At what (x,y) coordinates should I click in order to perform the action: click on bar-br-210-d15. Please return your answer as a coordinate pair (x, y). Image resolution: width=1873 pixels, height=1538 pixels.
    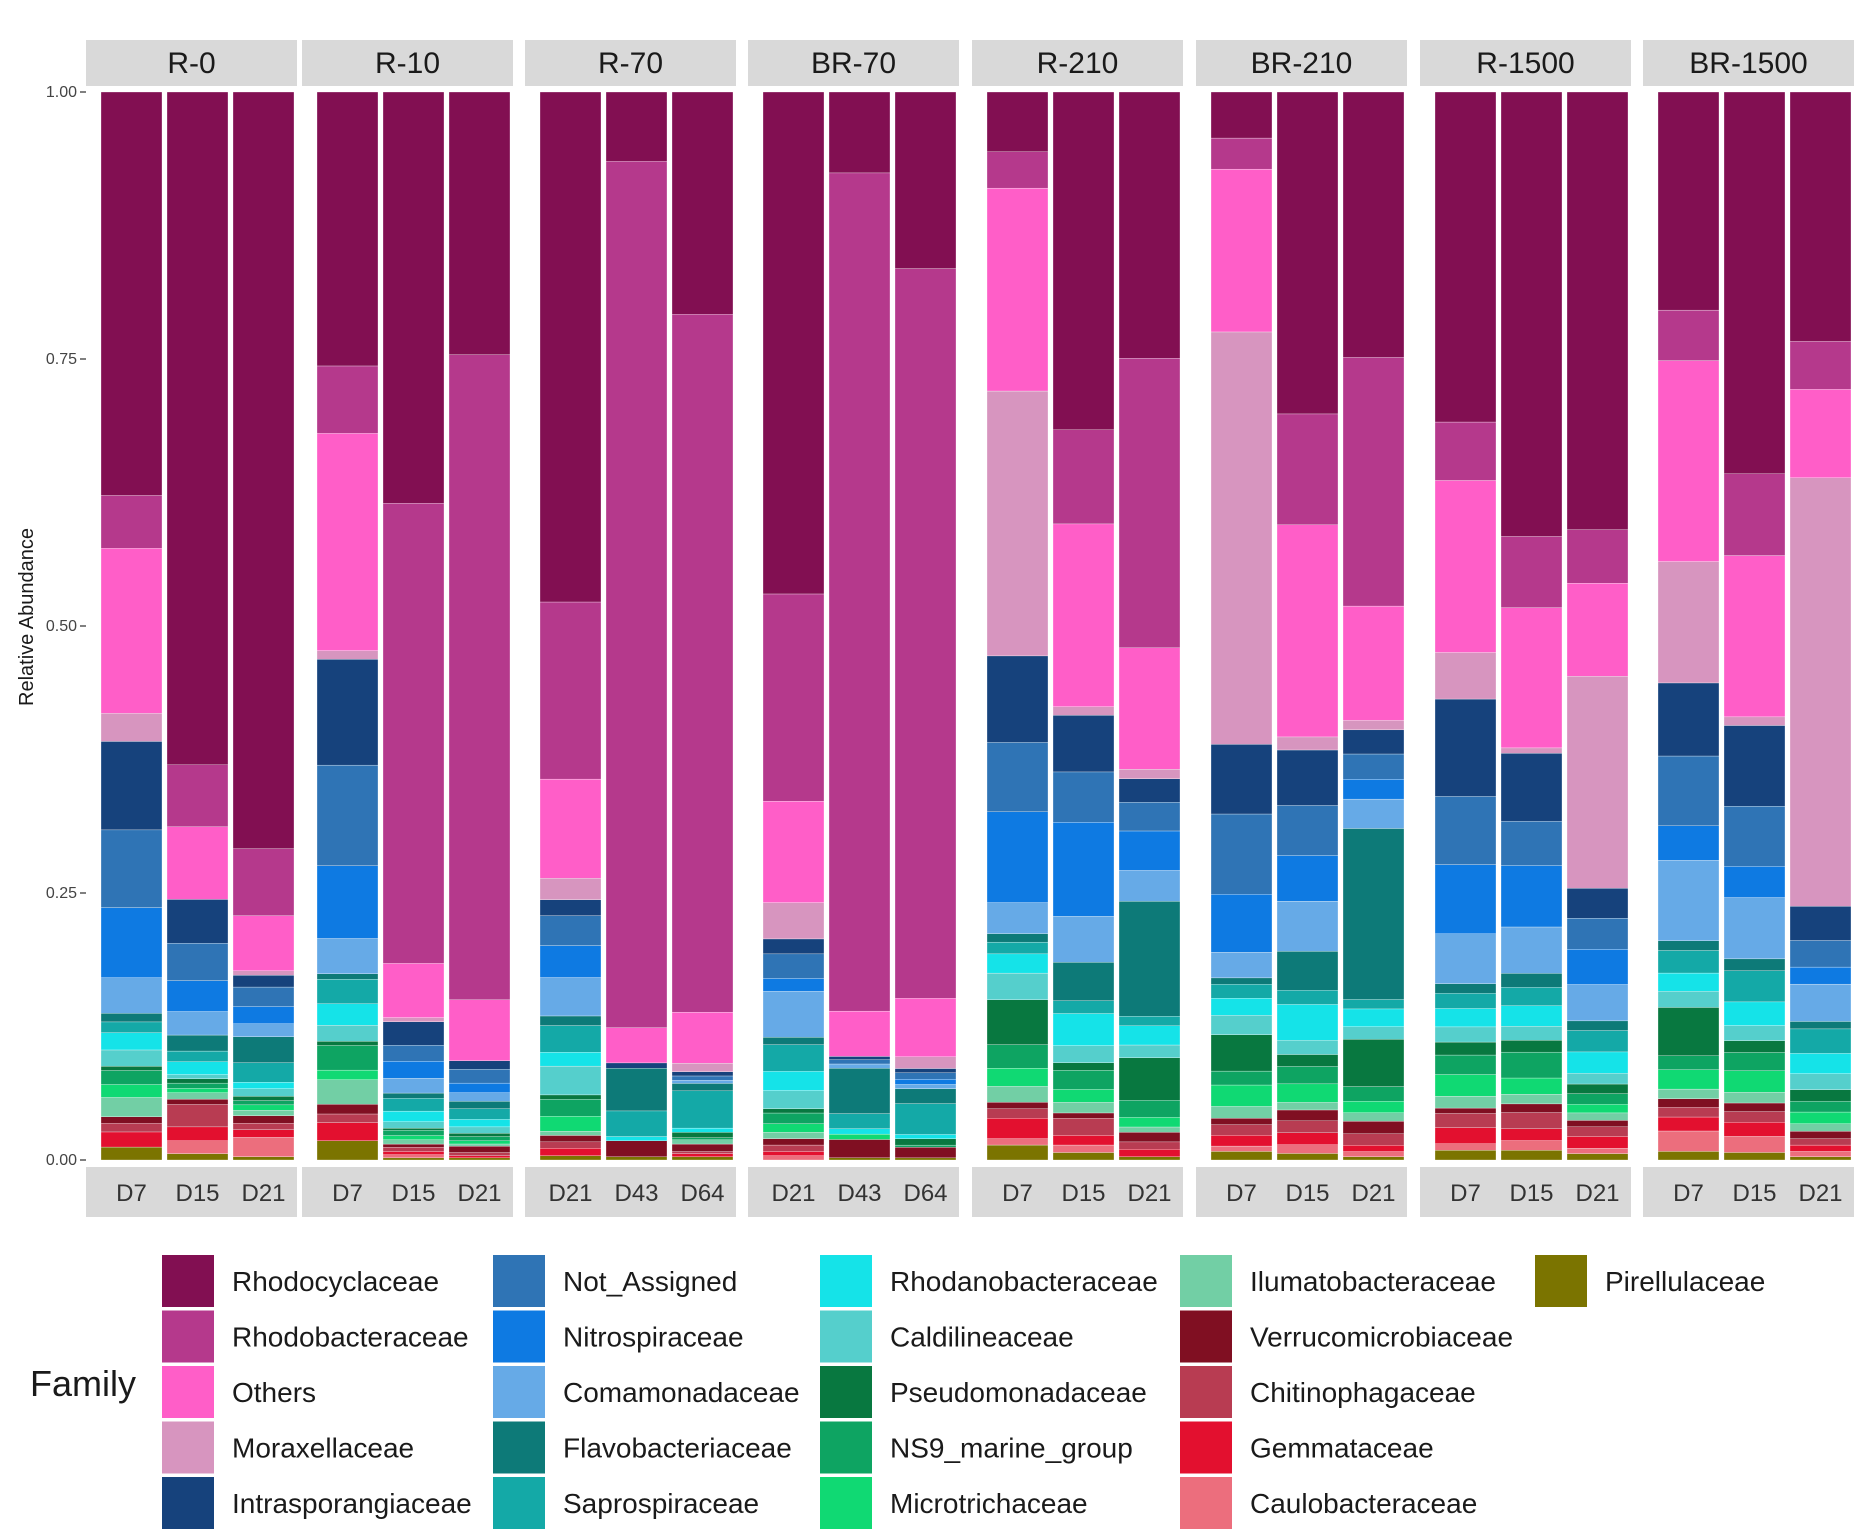
    Looking at the image, I should click on (1307, 626).